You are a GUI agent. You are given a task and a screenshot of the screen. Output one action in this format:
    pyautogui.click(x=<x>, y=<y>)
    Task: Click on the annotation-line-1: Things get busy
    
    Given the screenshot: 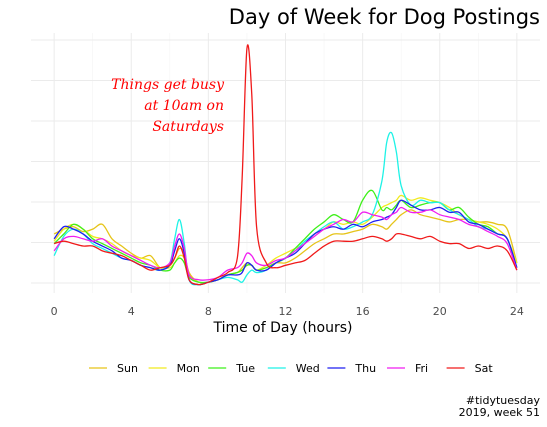 What is the action you would take?
    pyautogui.click(x=168, y=85)
    